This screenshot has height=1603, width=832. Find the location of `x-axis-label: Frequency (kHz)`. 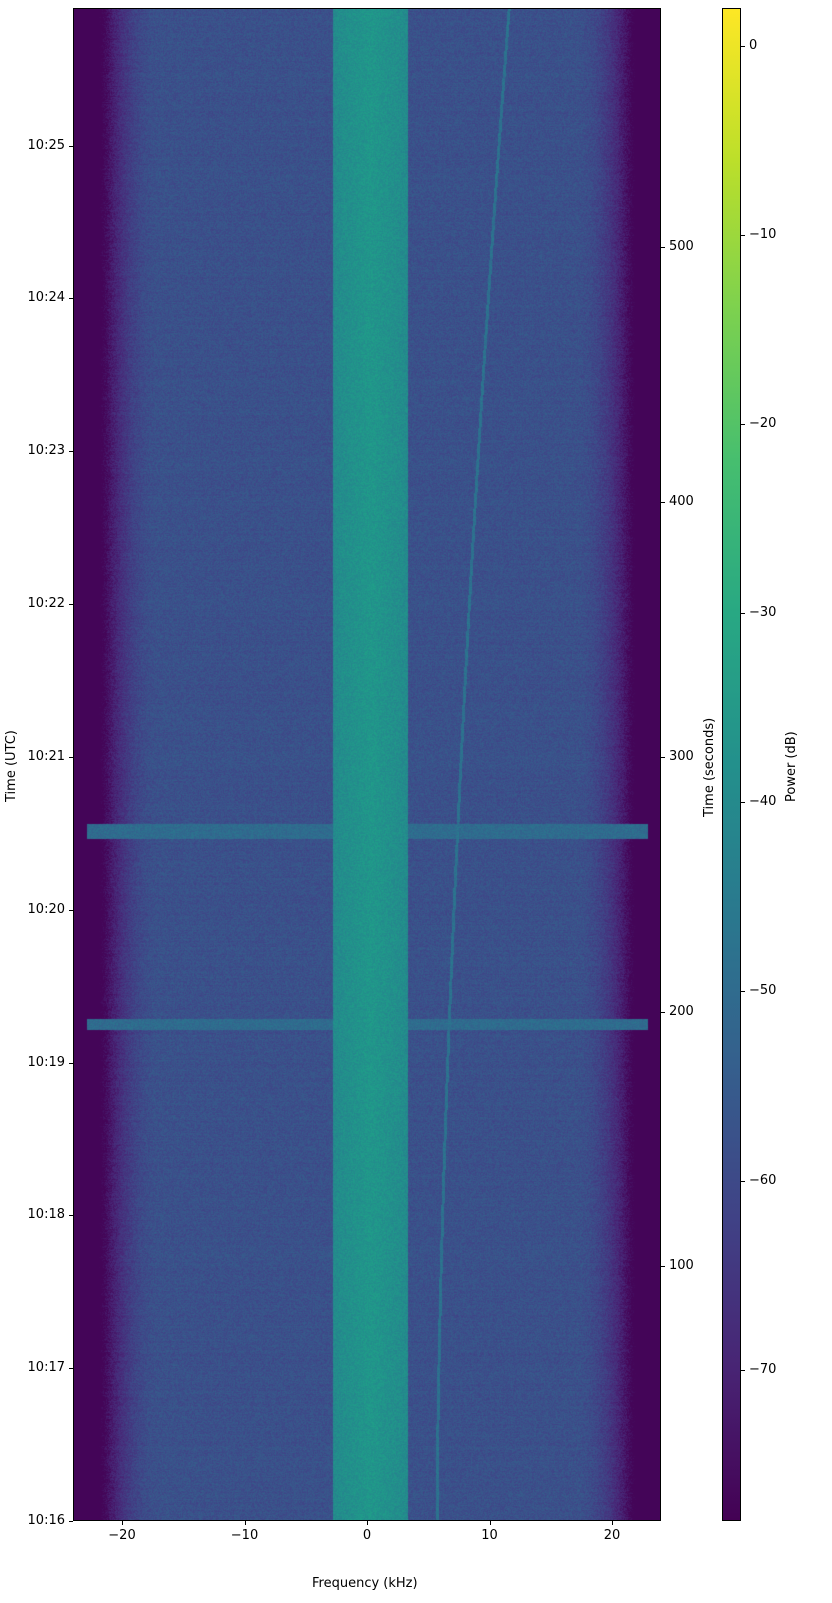

x-axis-label: Frequency (kHz) is located at coordinates (365, 1583).